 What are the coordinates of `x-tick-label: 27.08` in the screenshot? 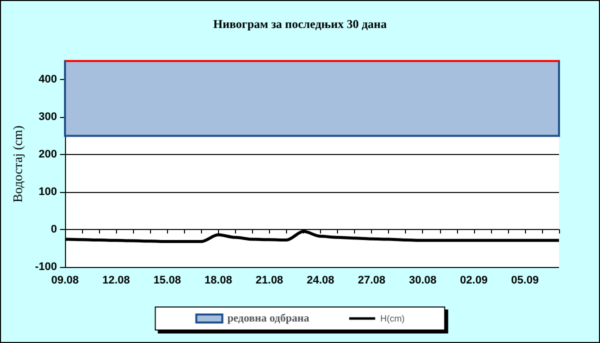 It's located at (372, 280).